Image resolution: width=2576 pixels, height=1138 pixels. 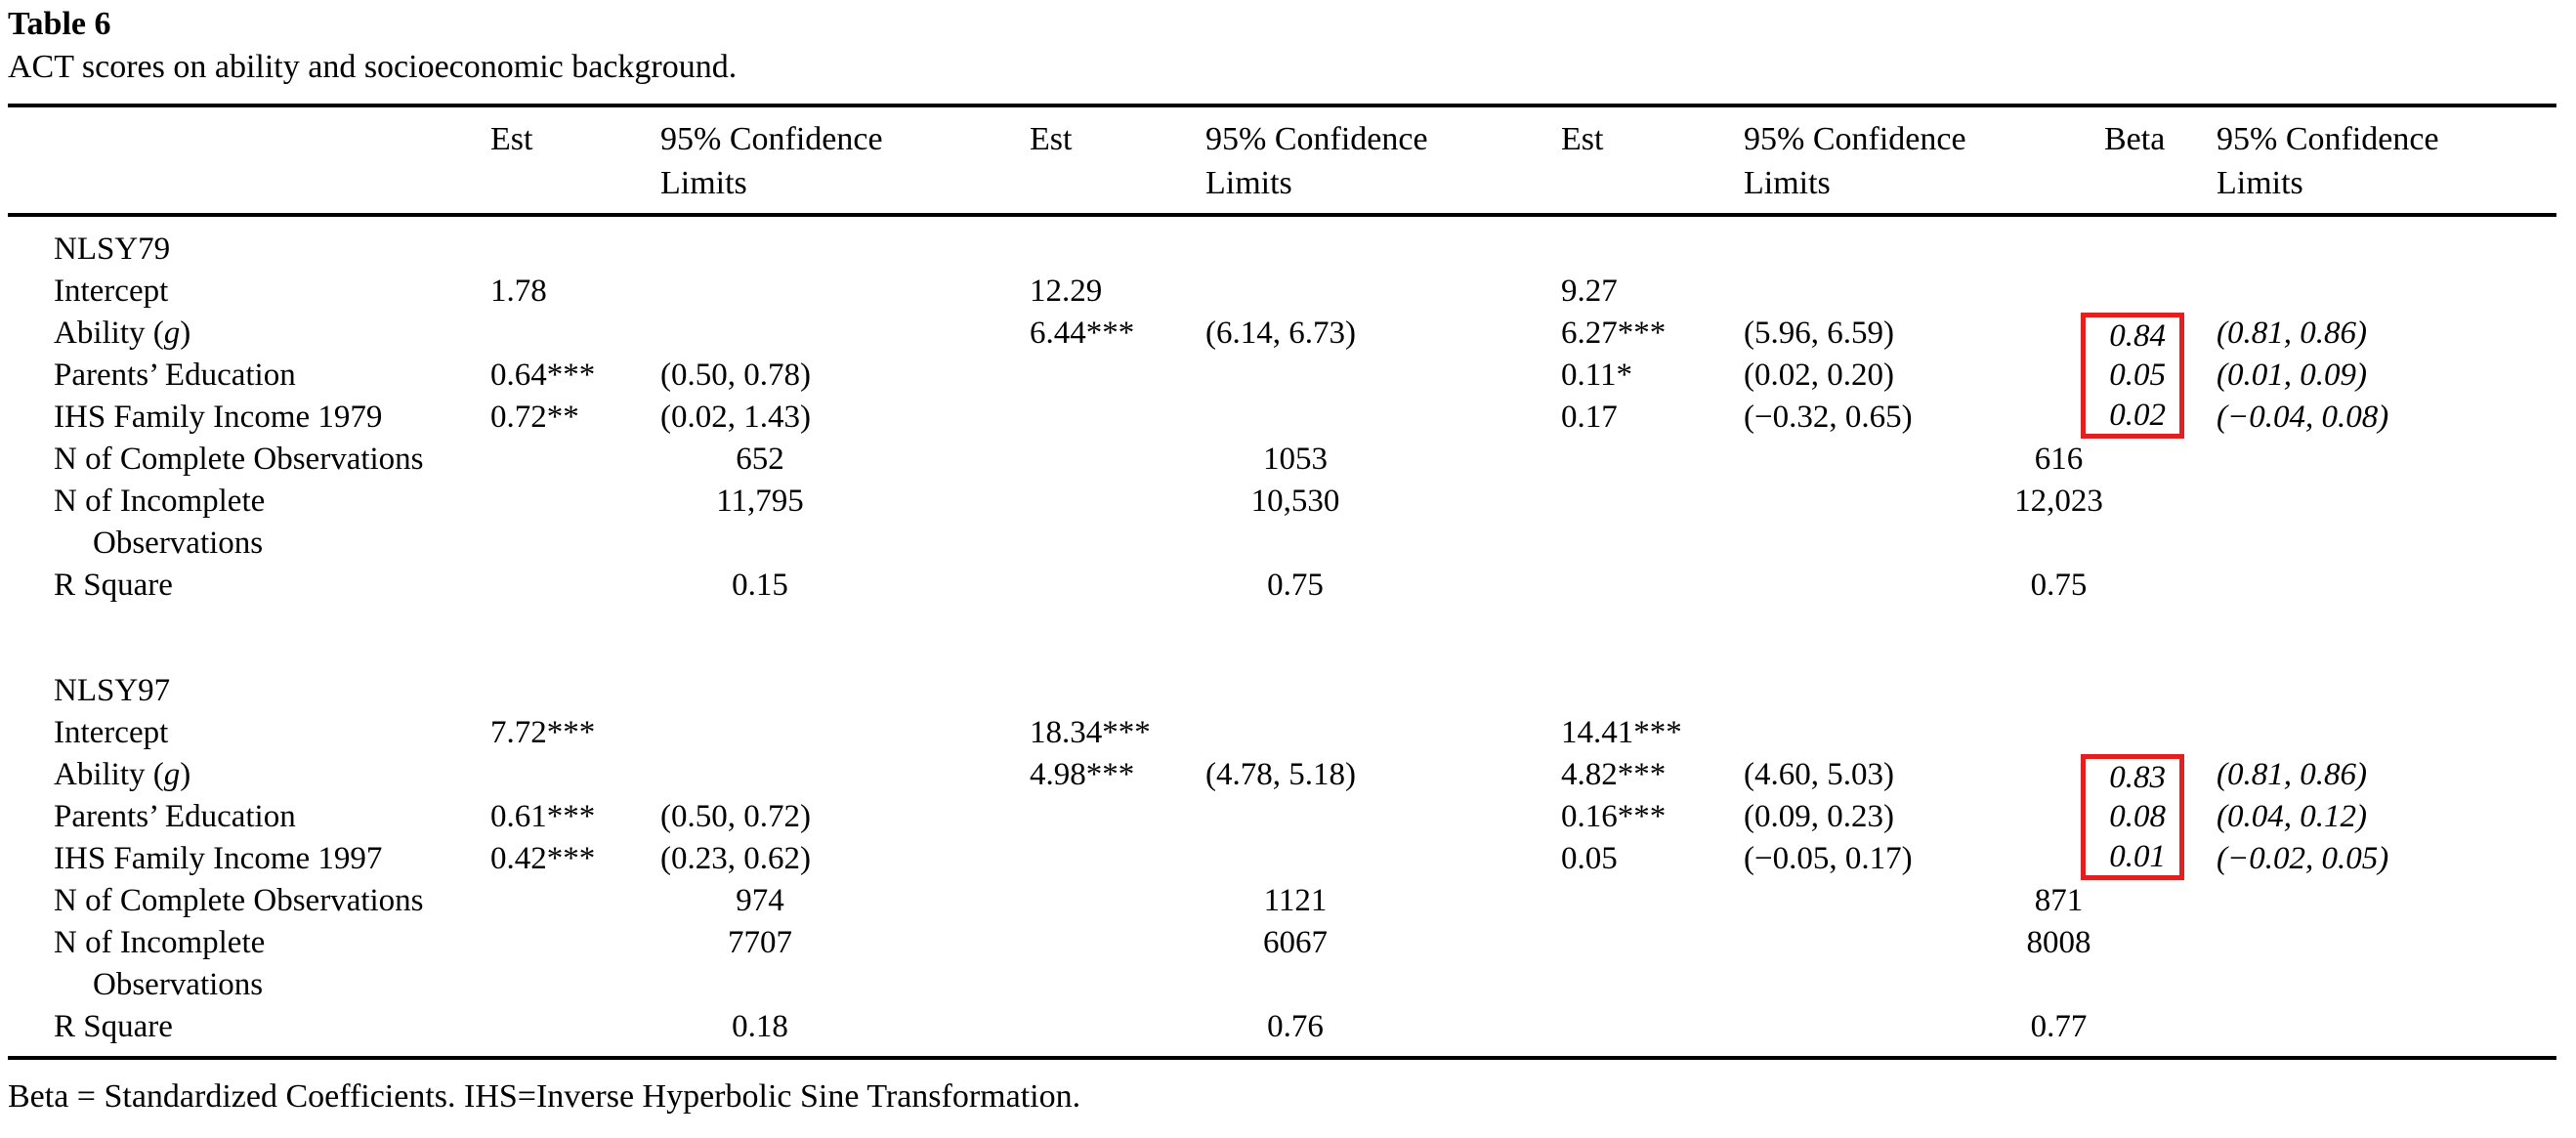 What do you see at coordinates (518, 291) in the screenshot?
I see `cell-est1: 1.78` at bounding box center [518, 291].